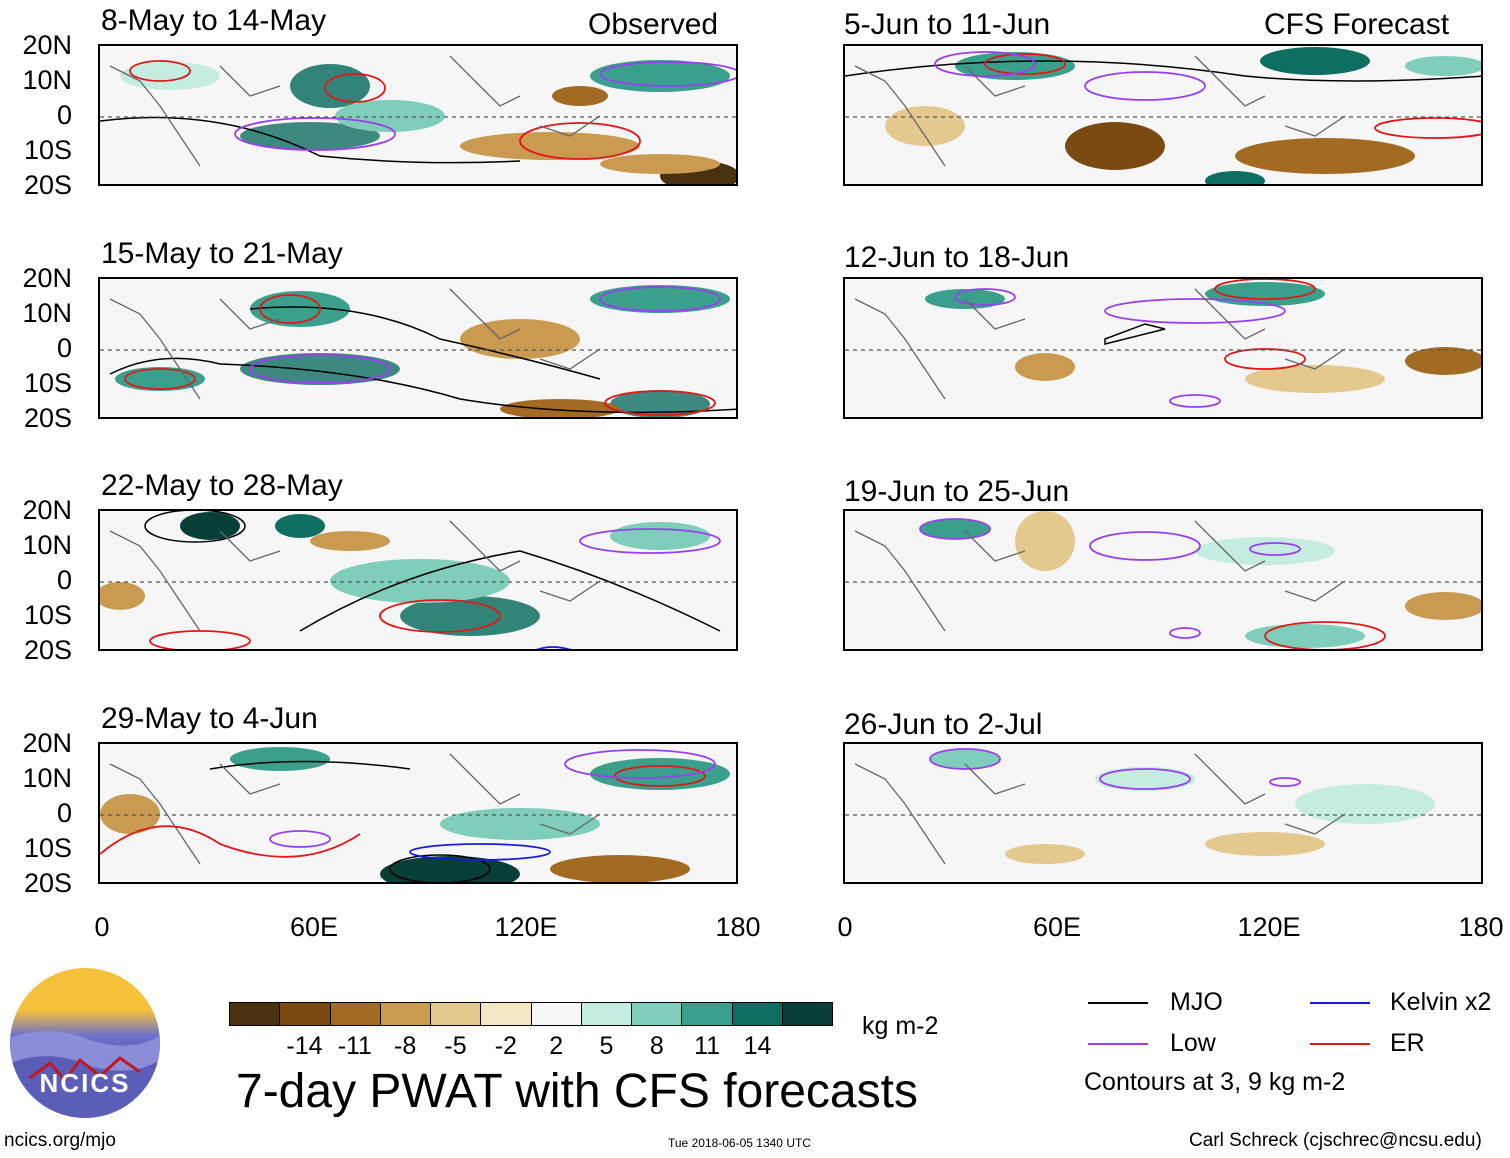 Image resolution: width=1510 pixels, height=1158 pixels. Describe the element at coordinates (707, 1046) in the screenshot. I see `colorbar-tick-label: 11` at that location.